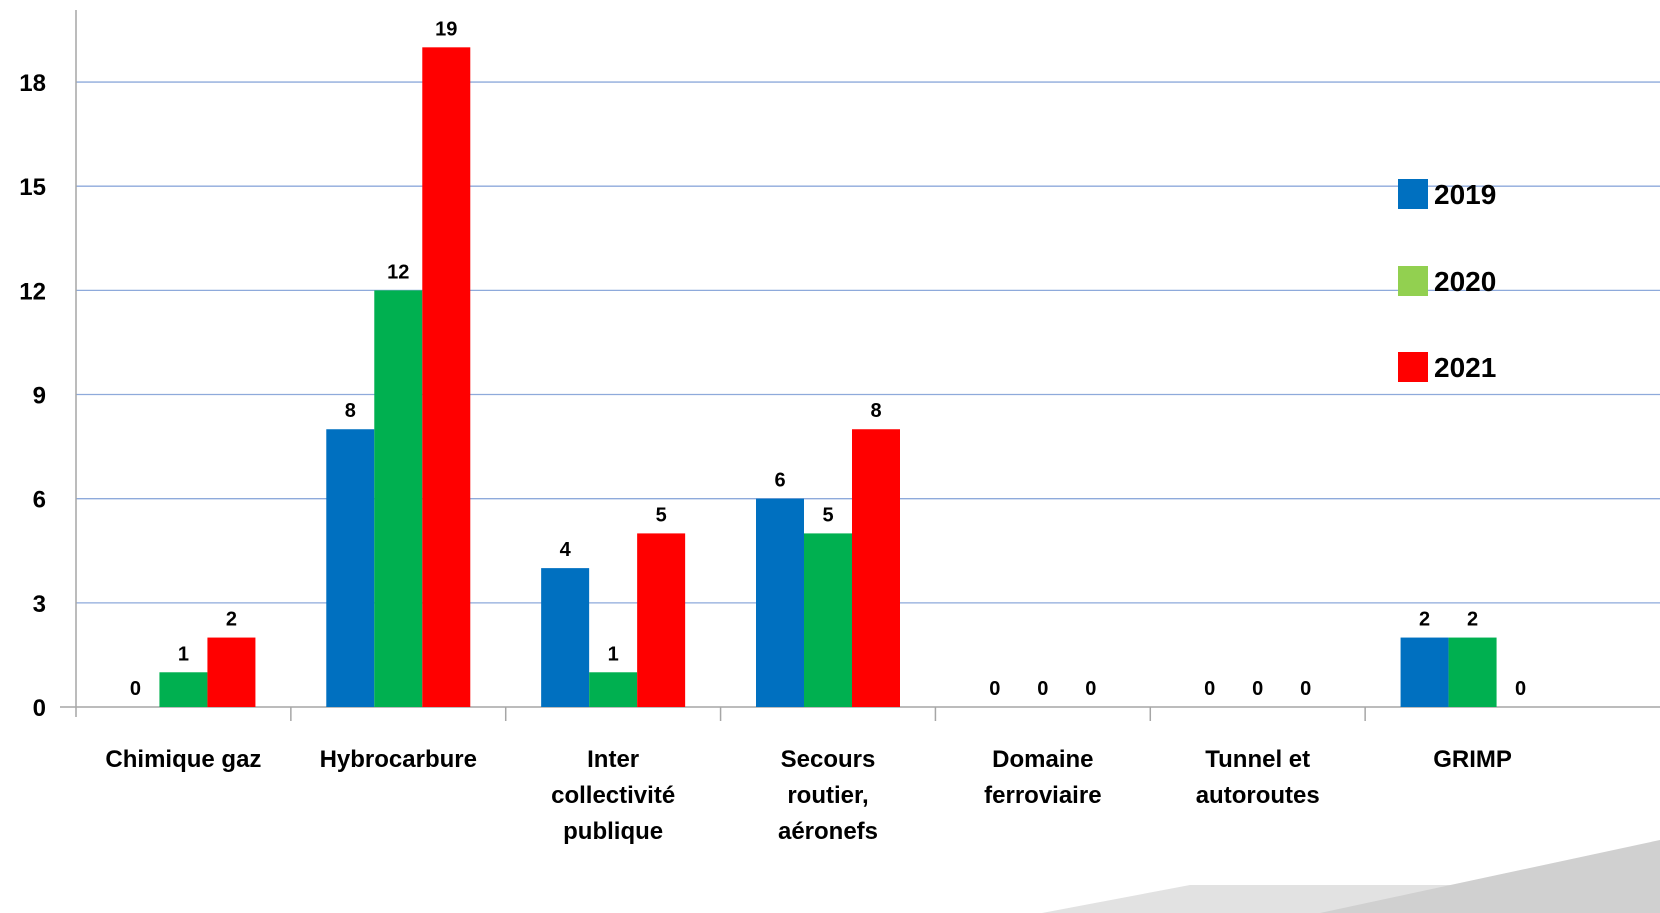 This screenshot has height=913, width=1660. What do you see at coordinates (827, 795) in the screenshot?
I see `x-tick-label: routier,` at bounding box center [827, 795].